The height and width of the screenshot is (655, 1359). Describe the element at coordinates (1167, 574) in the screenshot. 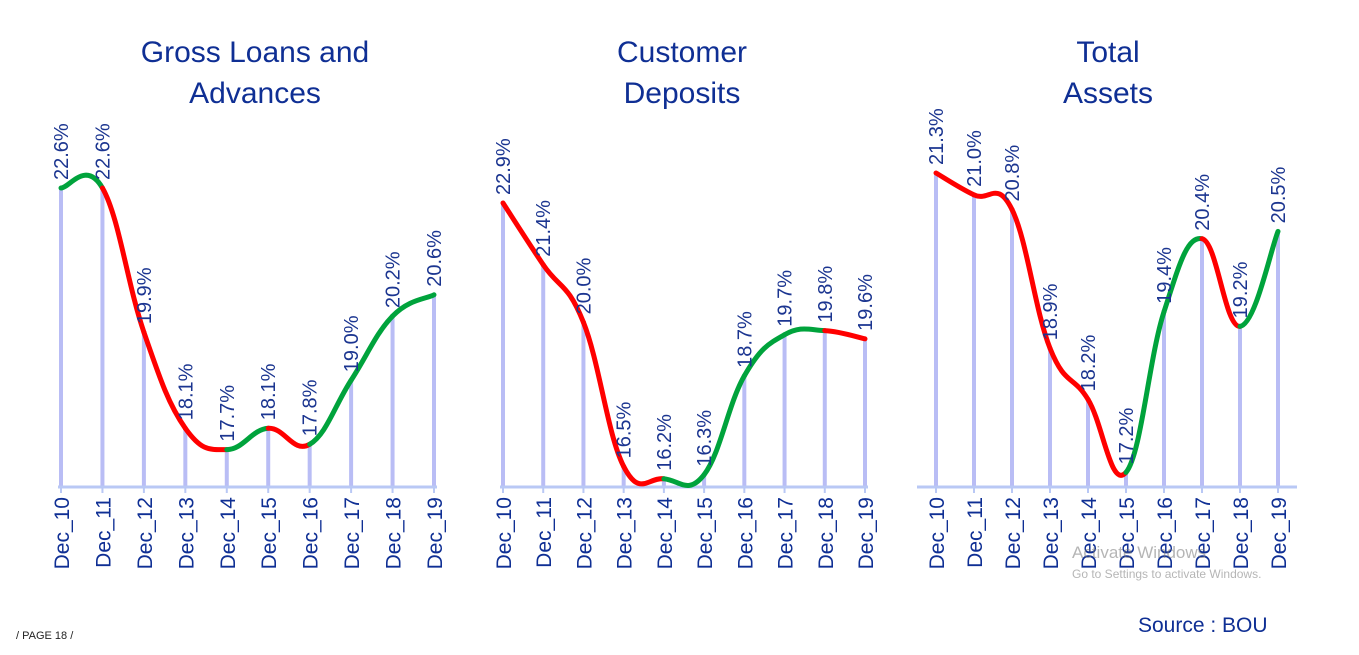

I see `watermark-subtitle: Go to Settings to activate Windows.` at that location.